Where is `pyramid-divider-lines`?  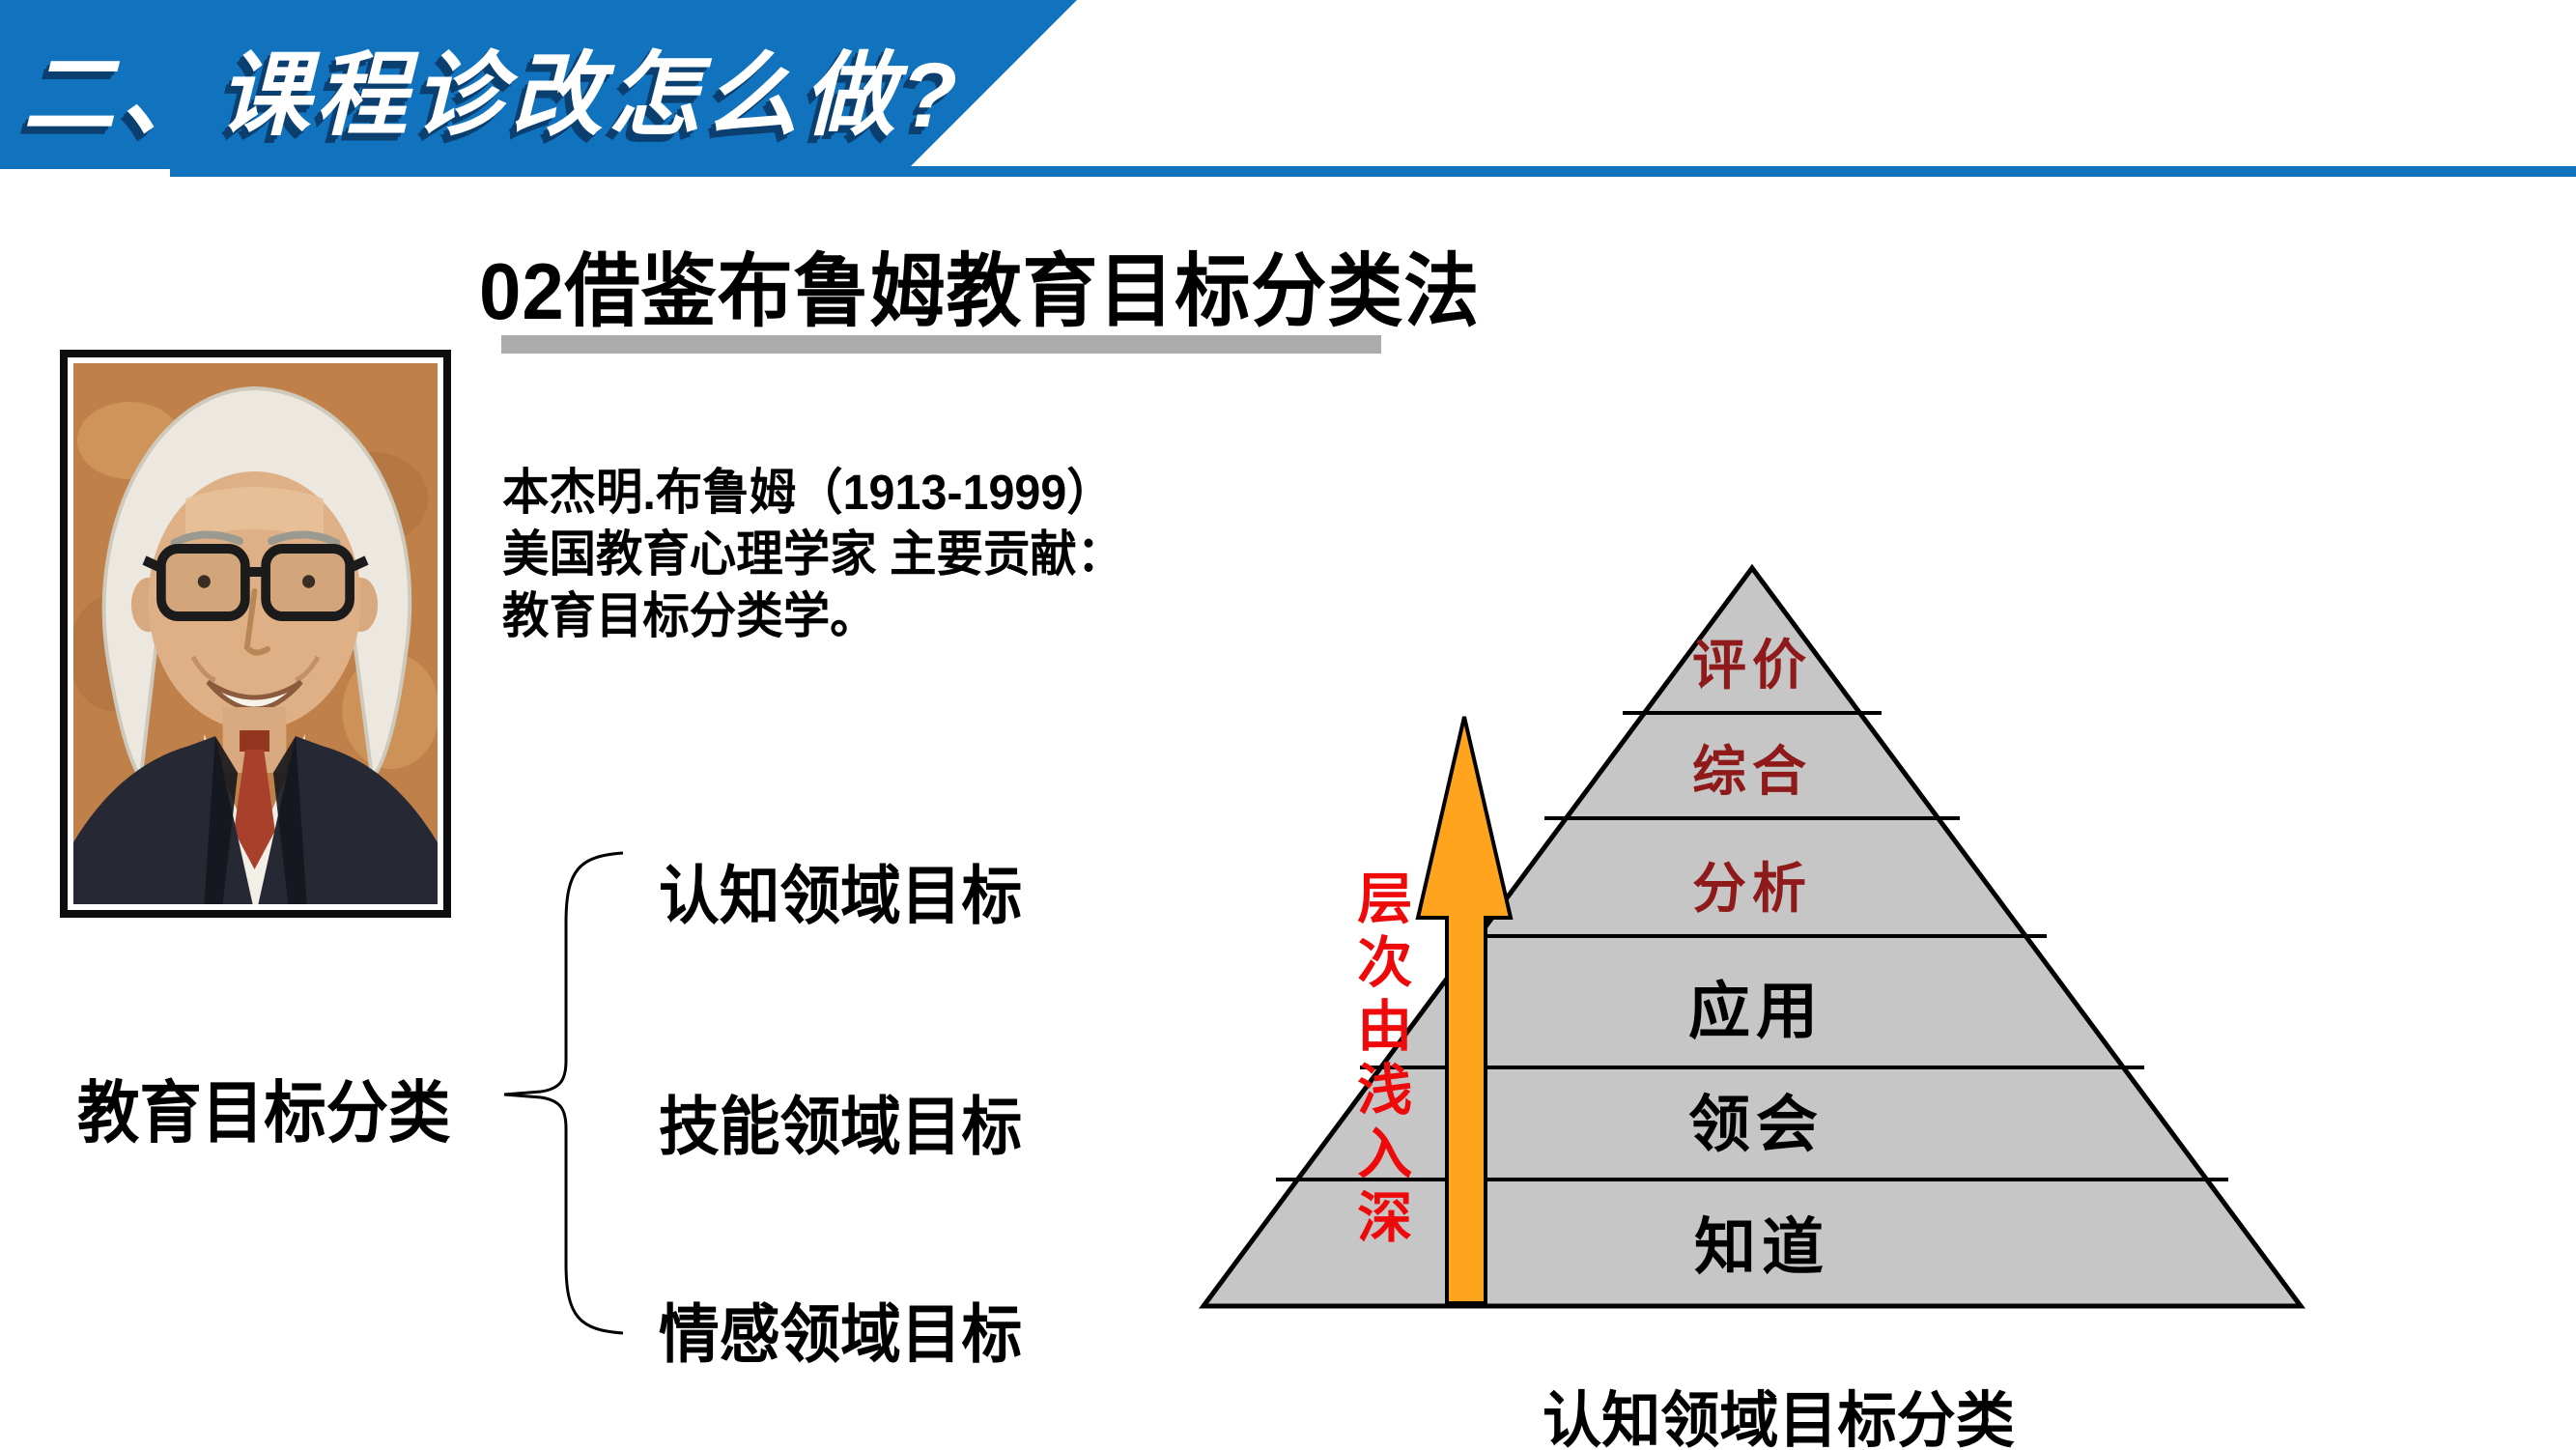
pyramid-divider-lines is located at coordinates (1752, 946).